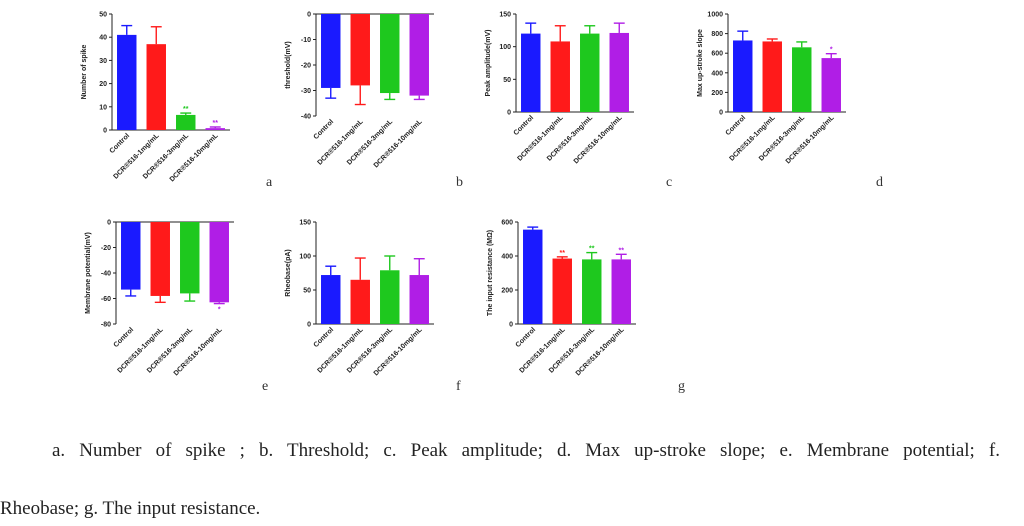 This screenshot has height=526, width=1024. What do you see at coordinates (103, 38) in the screenshot?
I see `y-tick-label: 40` at bounding box center [103, 38].